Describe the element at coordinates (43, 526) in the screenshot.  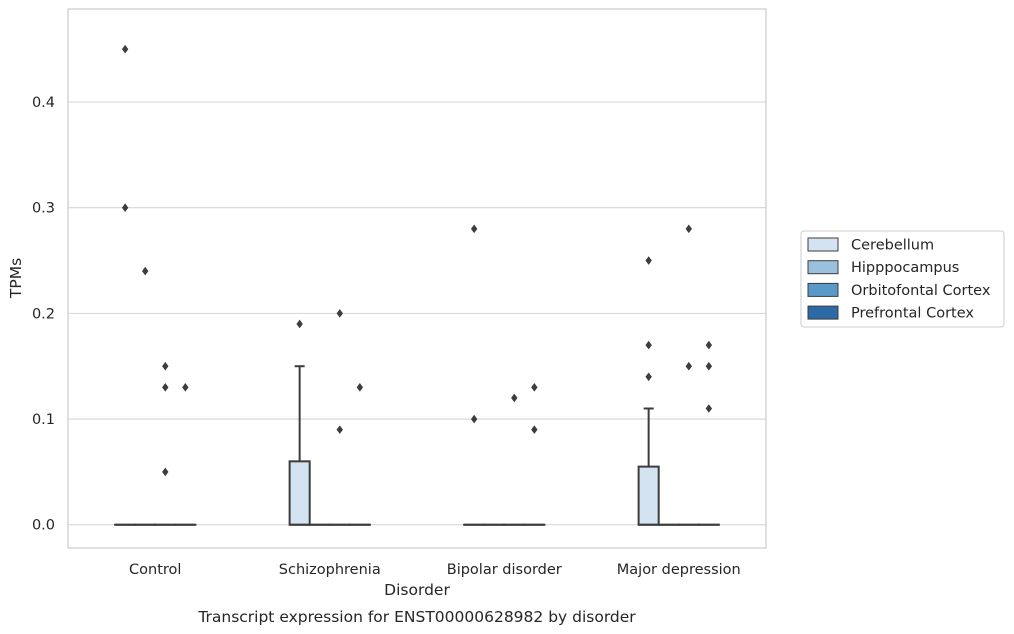
I see `y-tick-label: 0.0` at that location.